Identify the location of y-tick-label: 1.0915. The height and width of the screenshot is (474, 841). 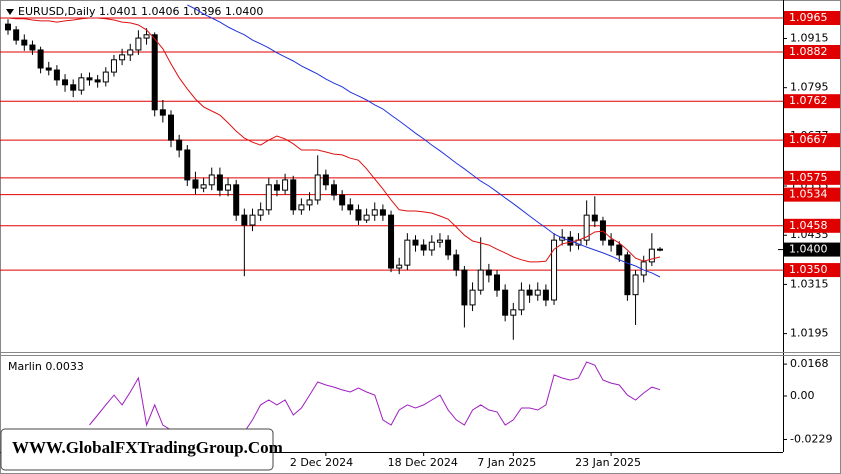
(809, 37).